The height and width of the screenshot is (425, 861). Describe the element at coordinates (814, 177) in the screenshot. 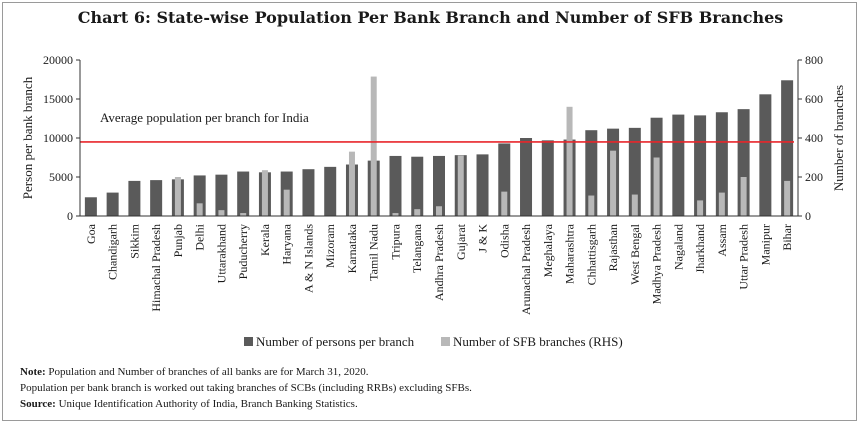

I see `y-tick-label-right: 200` at that location.